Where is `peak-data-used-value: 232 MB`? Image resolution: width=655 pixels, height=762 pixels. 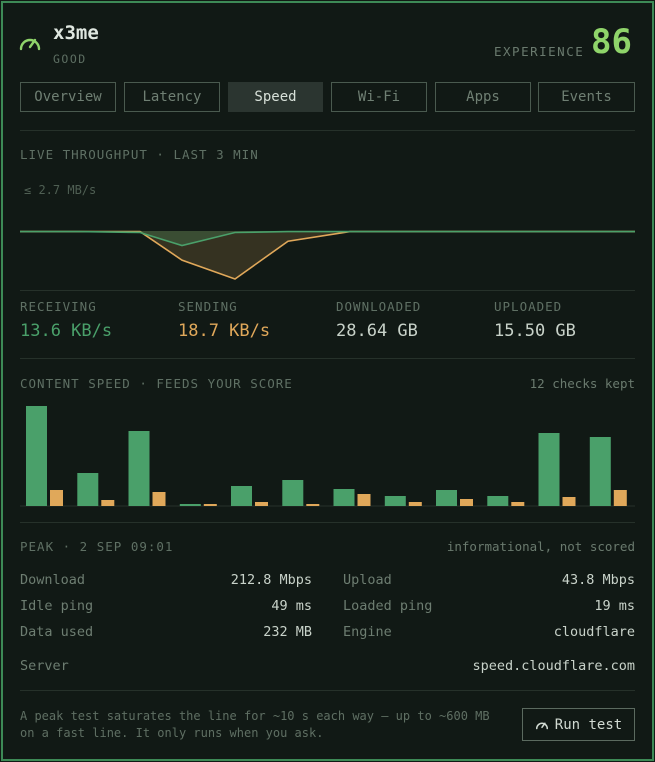
peak-data-used-value: 232 MB is located at coordinates (287, 632).